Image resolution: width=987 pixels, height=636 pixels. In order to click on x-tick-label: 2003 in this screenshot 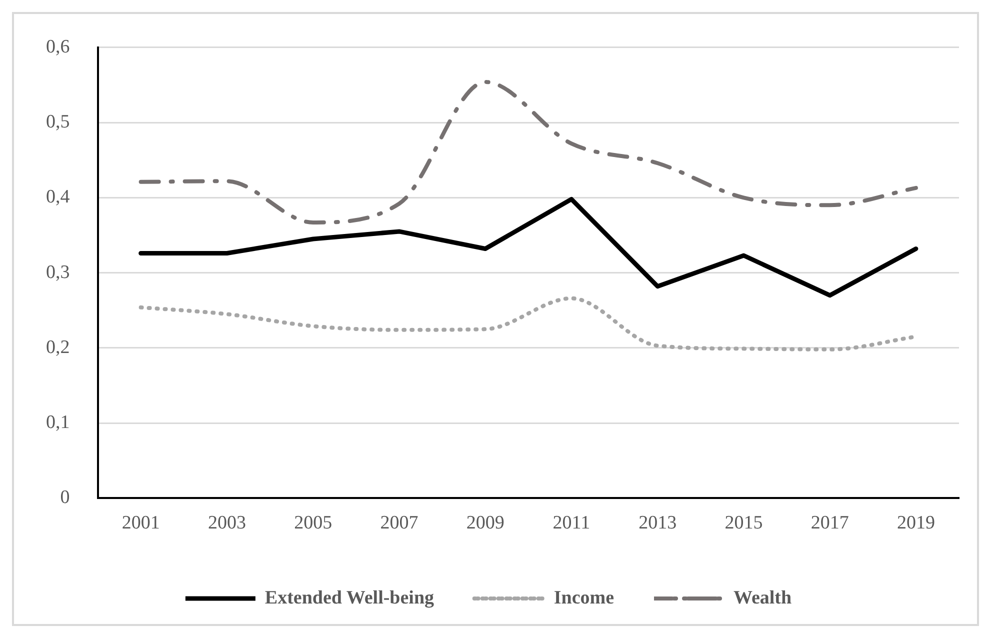, I will do `click(227, 523)`.